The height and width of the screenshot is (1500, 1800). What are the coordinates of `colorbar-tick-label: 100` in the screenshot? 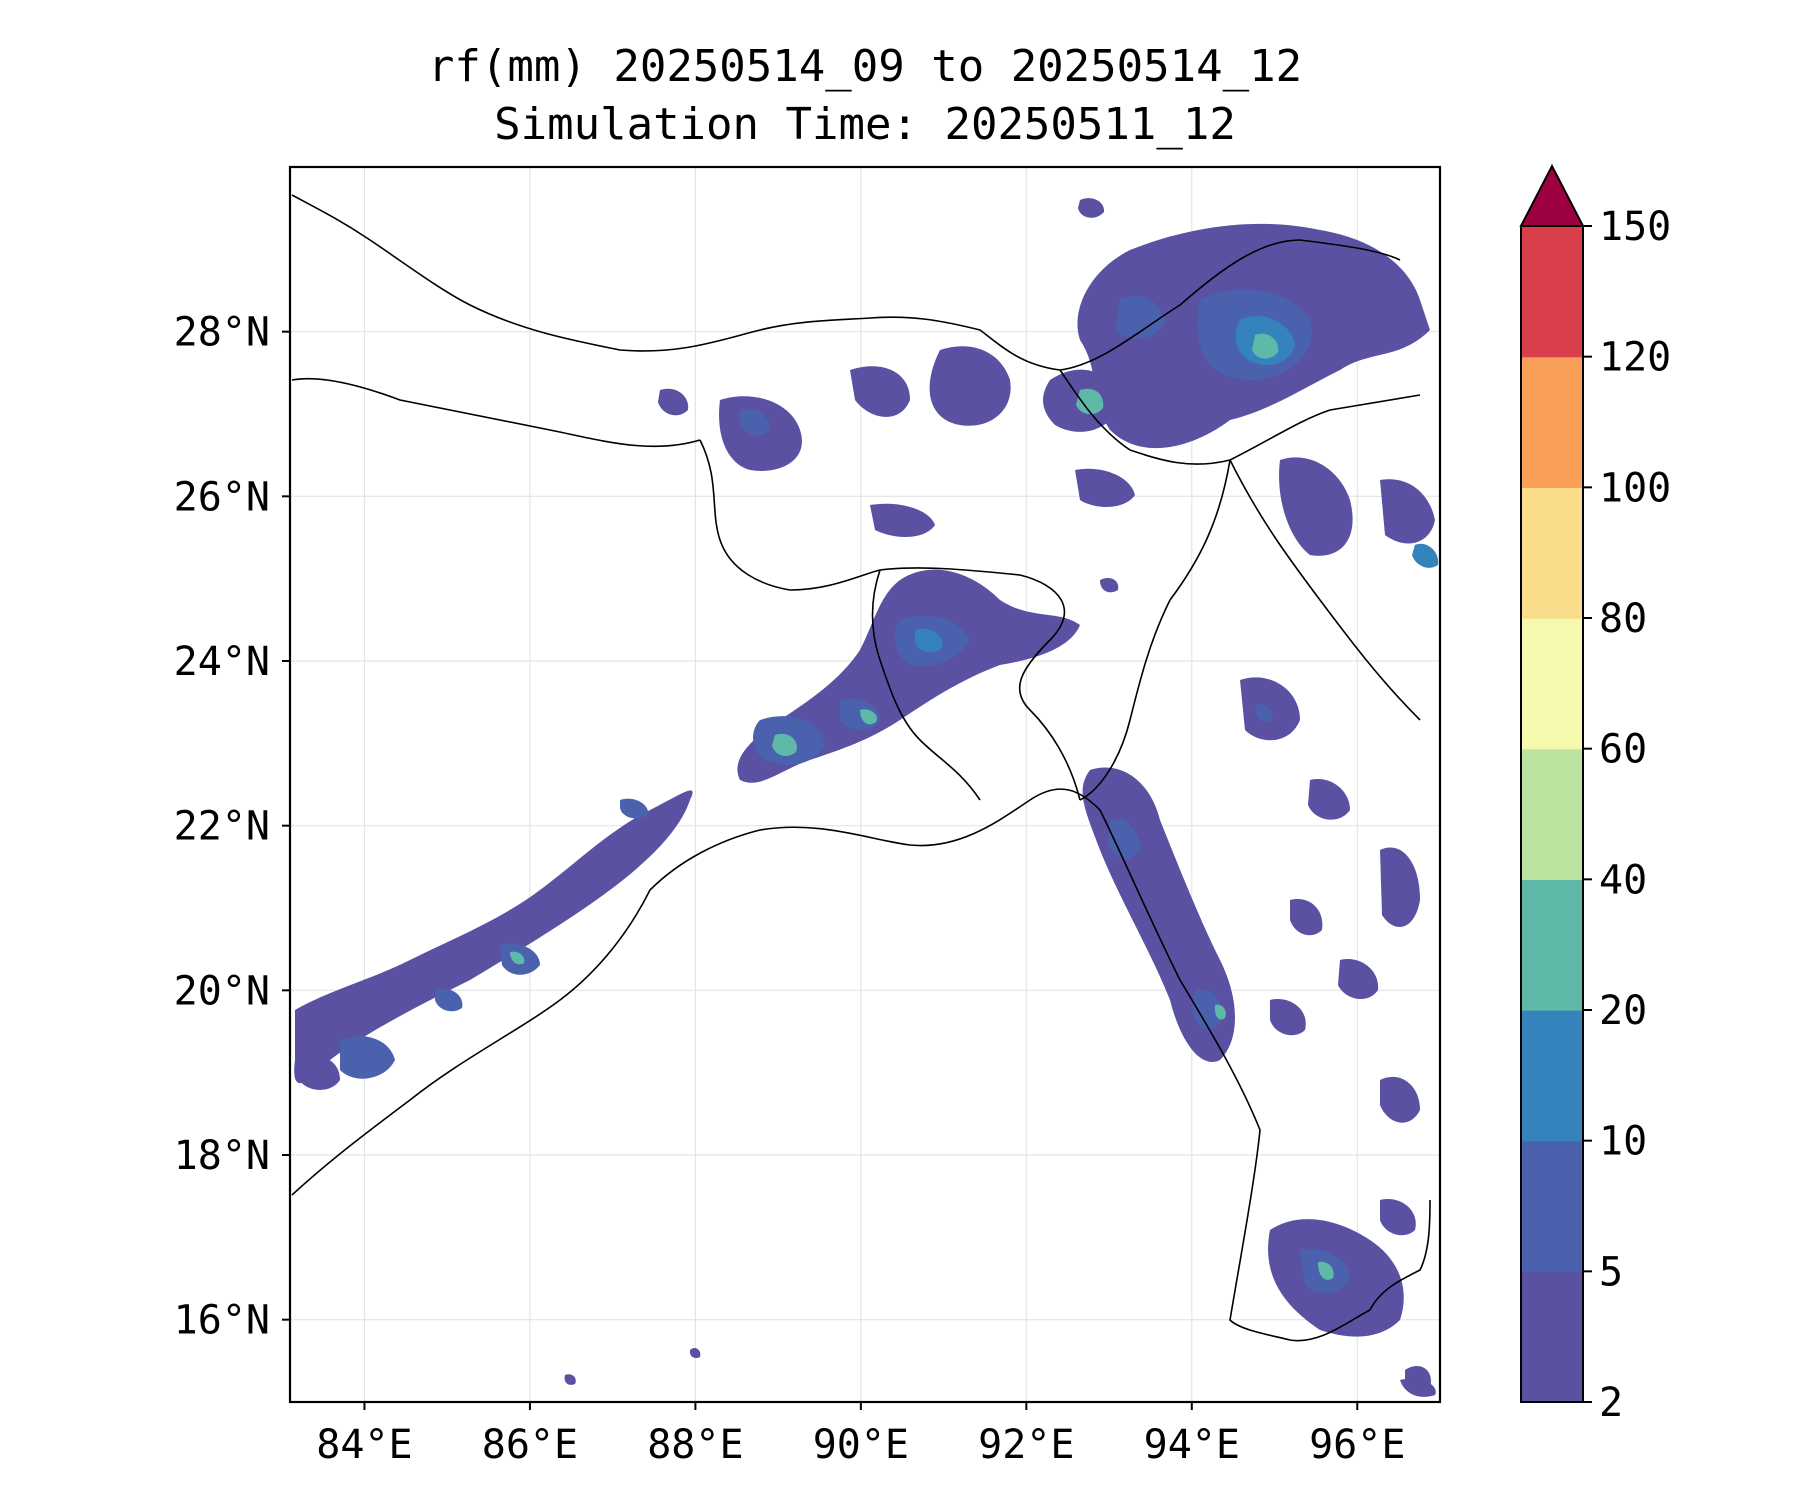 It's located at (1635, 488).